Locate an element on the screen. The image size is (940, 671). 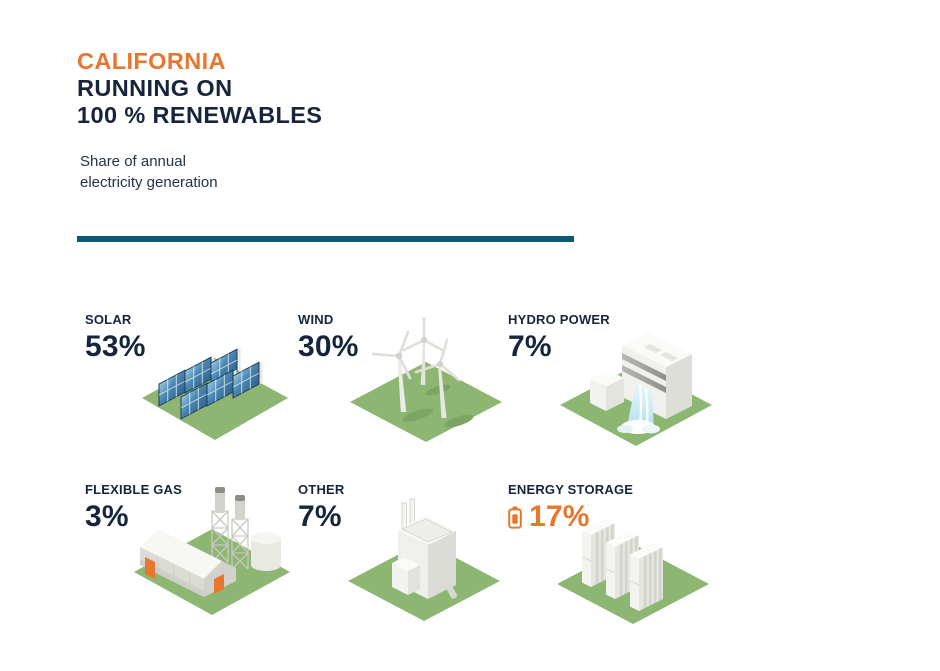
card-value-row: 17% is located at coordinates (610, 517).